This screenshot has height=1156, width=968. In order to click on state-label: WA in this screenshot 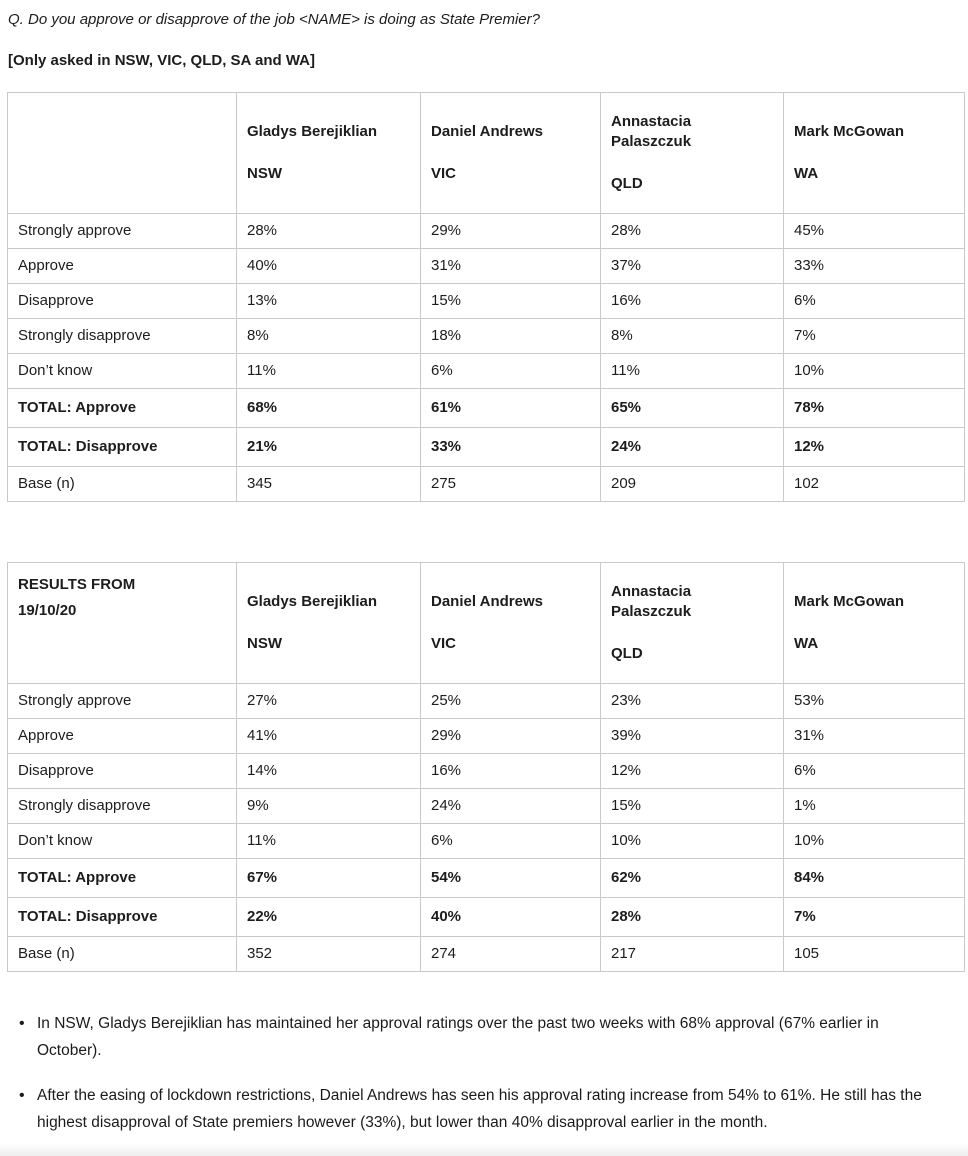, I will do `click(806, 643)`.